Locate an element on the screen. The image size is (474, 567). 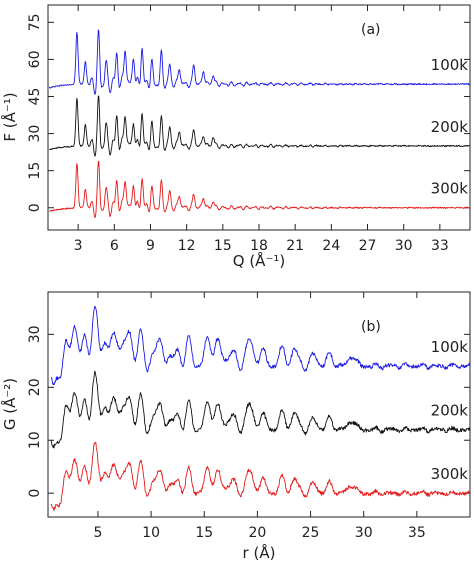
panel-a-x-tick-label: 15 is located at coordinates (223, 246).